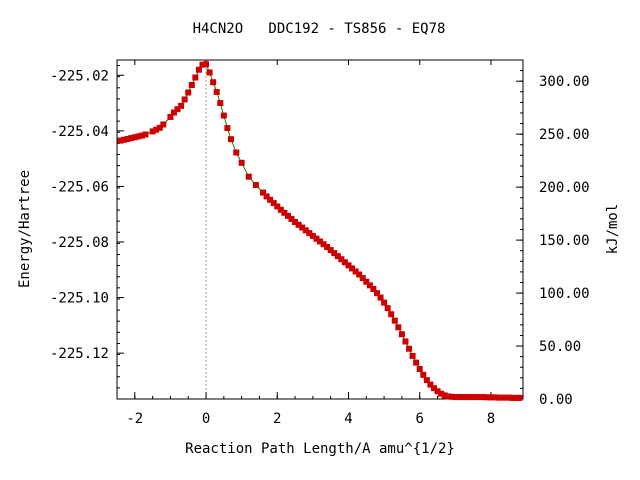  What do you see at coordinates (613, 229) in the screenshot?
I see `y2-axis-label: kJ/mol` at bounding box center [613, 229].